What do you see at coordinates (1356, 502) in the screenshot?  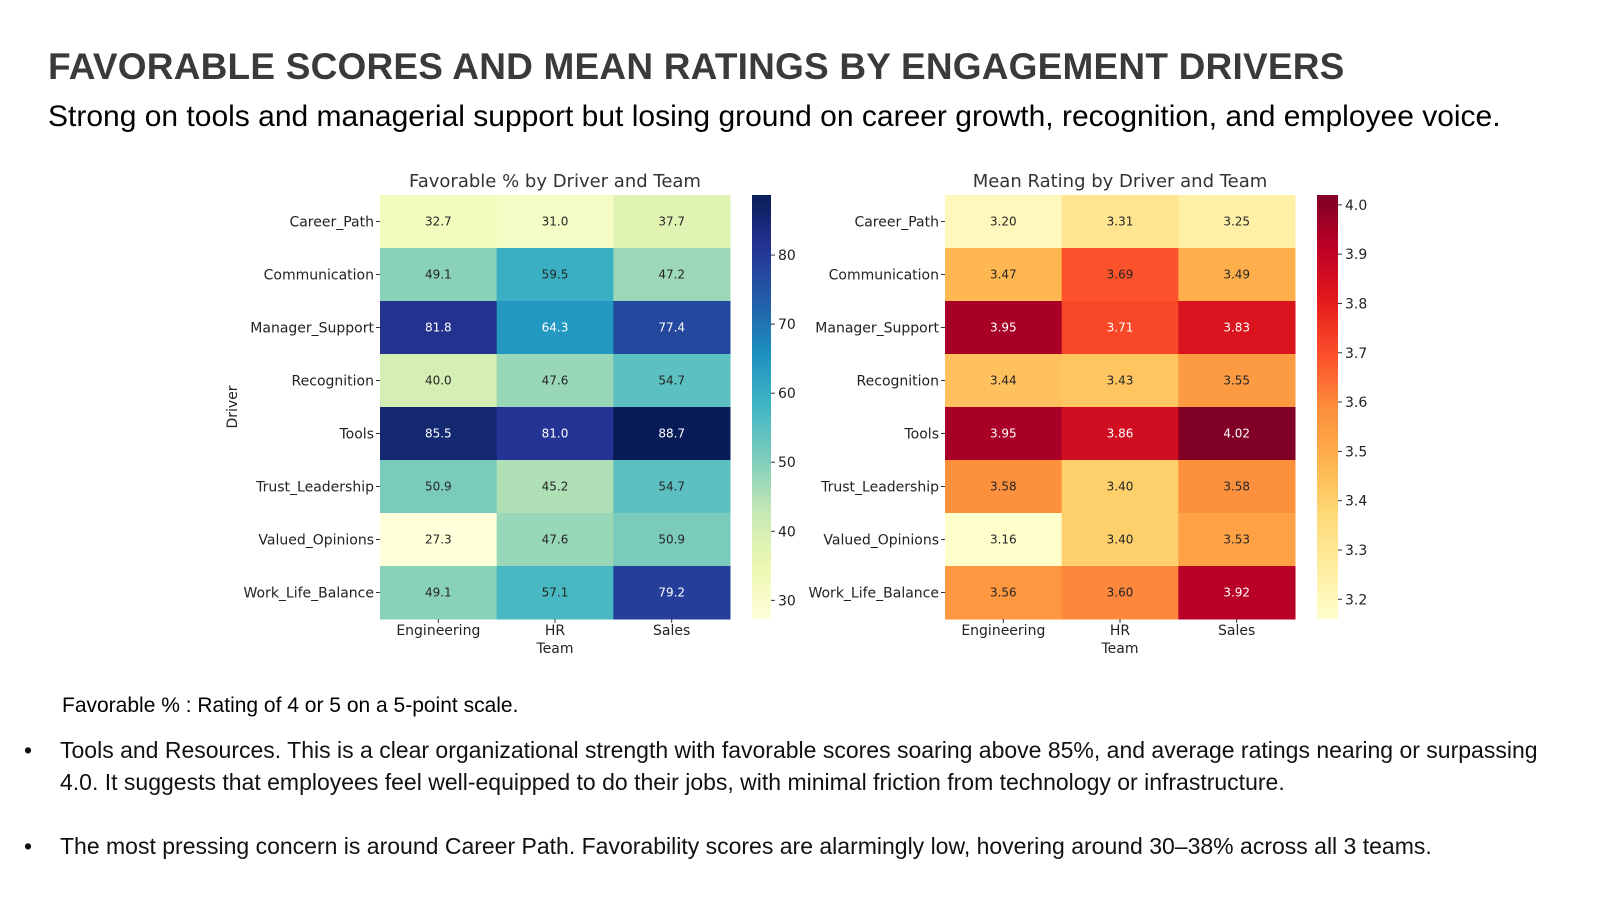 I see `colorbar-tick-label: 3.4` at bounding box center [1356, 502].